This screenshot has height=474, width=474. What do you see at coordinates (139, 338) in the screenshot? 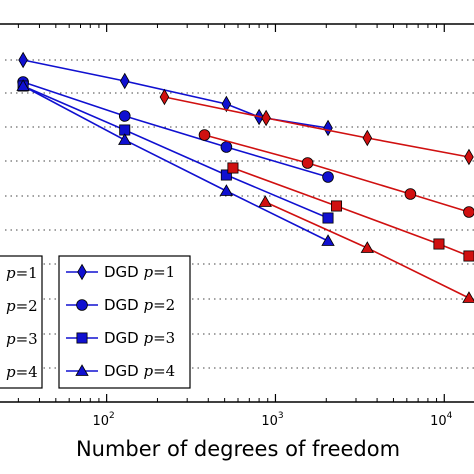
I see `legend-entry-label: DGD p=3` at bounding box center [139, 338].